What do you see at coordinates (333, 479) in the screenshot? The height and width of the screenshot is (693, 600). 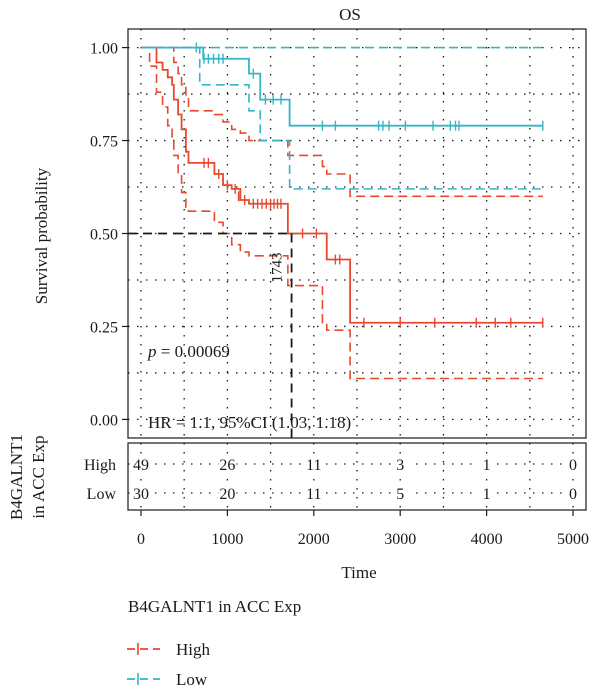 I see `risk-table-rows: High 49 26 11 3 1 0 Low 30 20 11 5 1 0` at bounding box center [333, 479].